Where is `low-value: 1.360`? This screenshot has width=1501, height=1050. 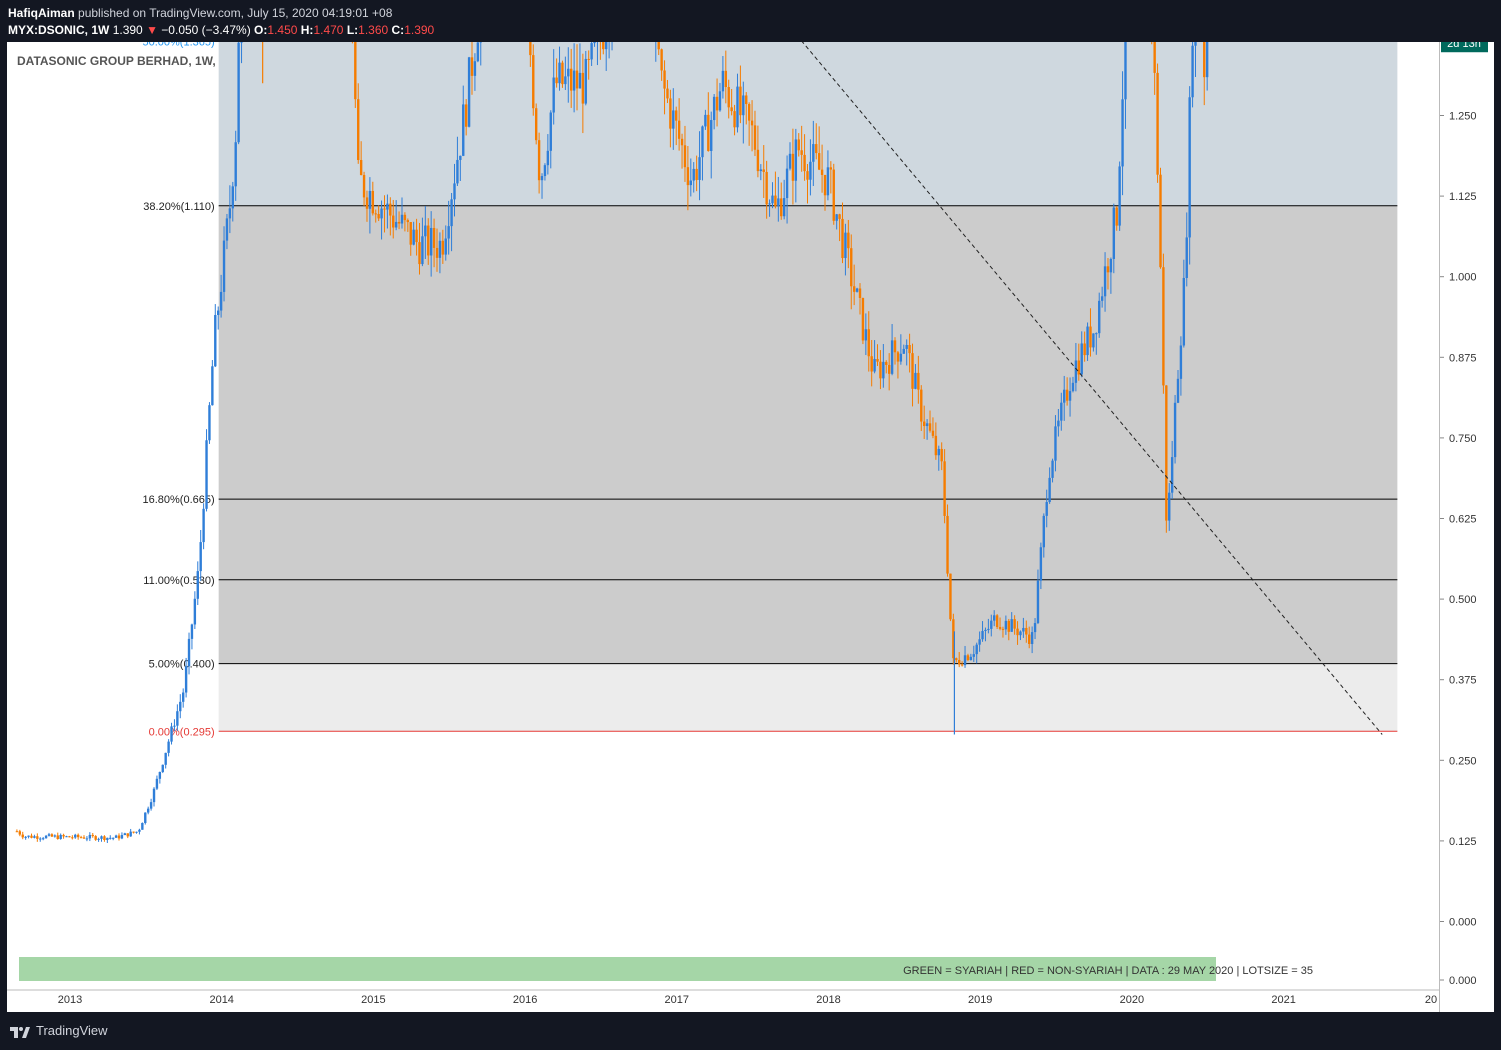
low-value: 1.360 is located at coordinates (373, 30).